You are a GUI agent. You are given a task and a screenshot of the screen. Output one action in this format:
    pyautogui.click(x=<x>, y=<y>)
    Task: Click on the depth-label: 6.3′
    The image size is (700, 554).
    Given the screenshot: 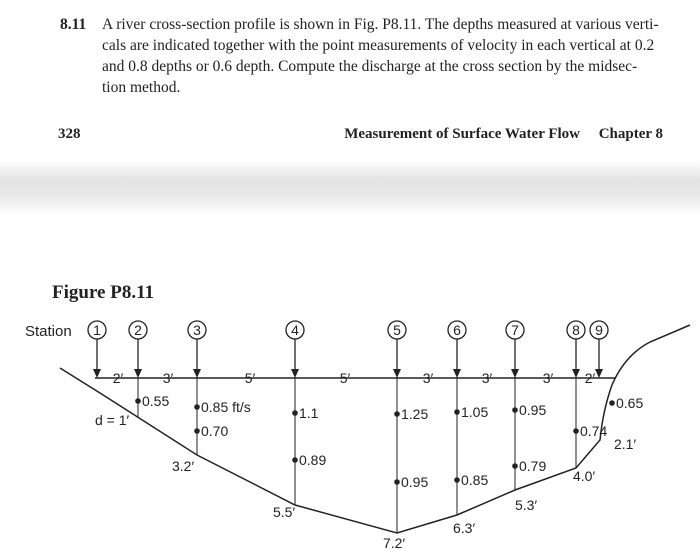 What is the action you would take?
    pyautogui.click(x=464, y=528)
    